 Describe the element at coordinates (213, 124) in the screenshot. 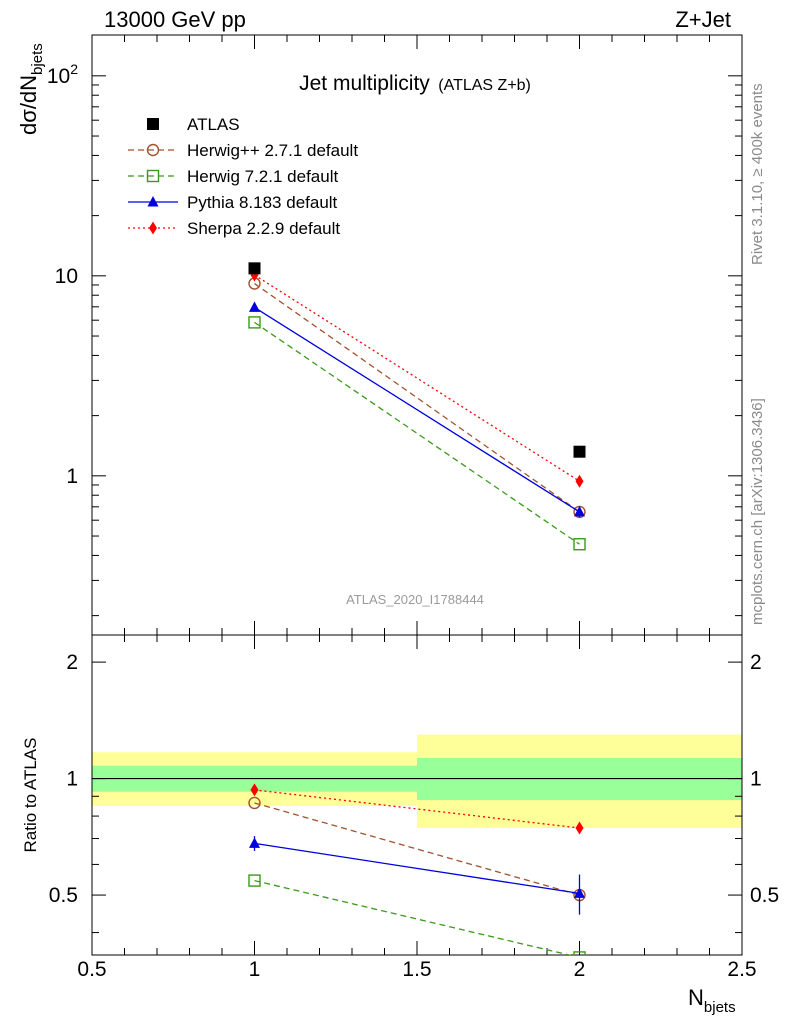

I see `legend-label: ATLAS` at that location.